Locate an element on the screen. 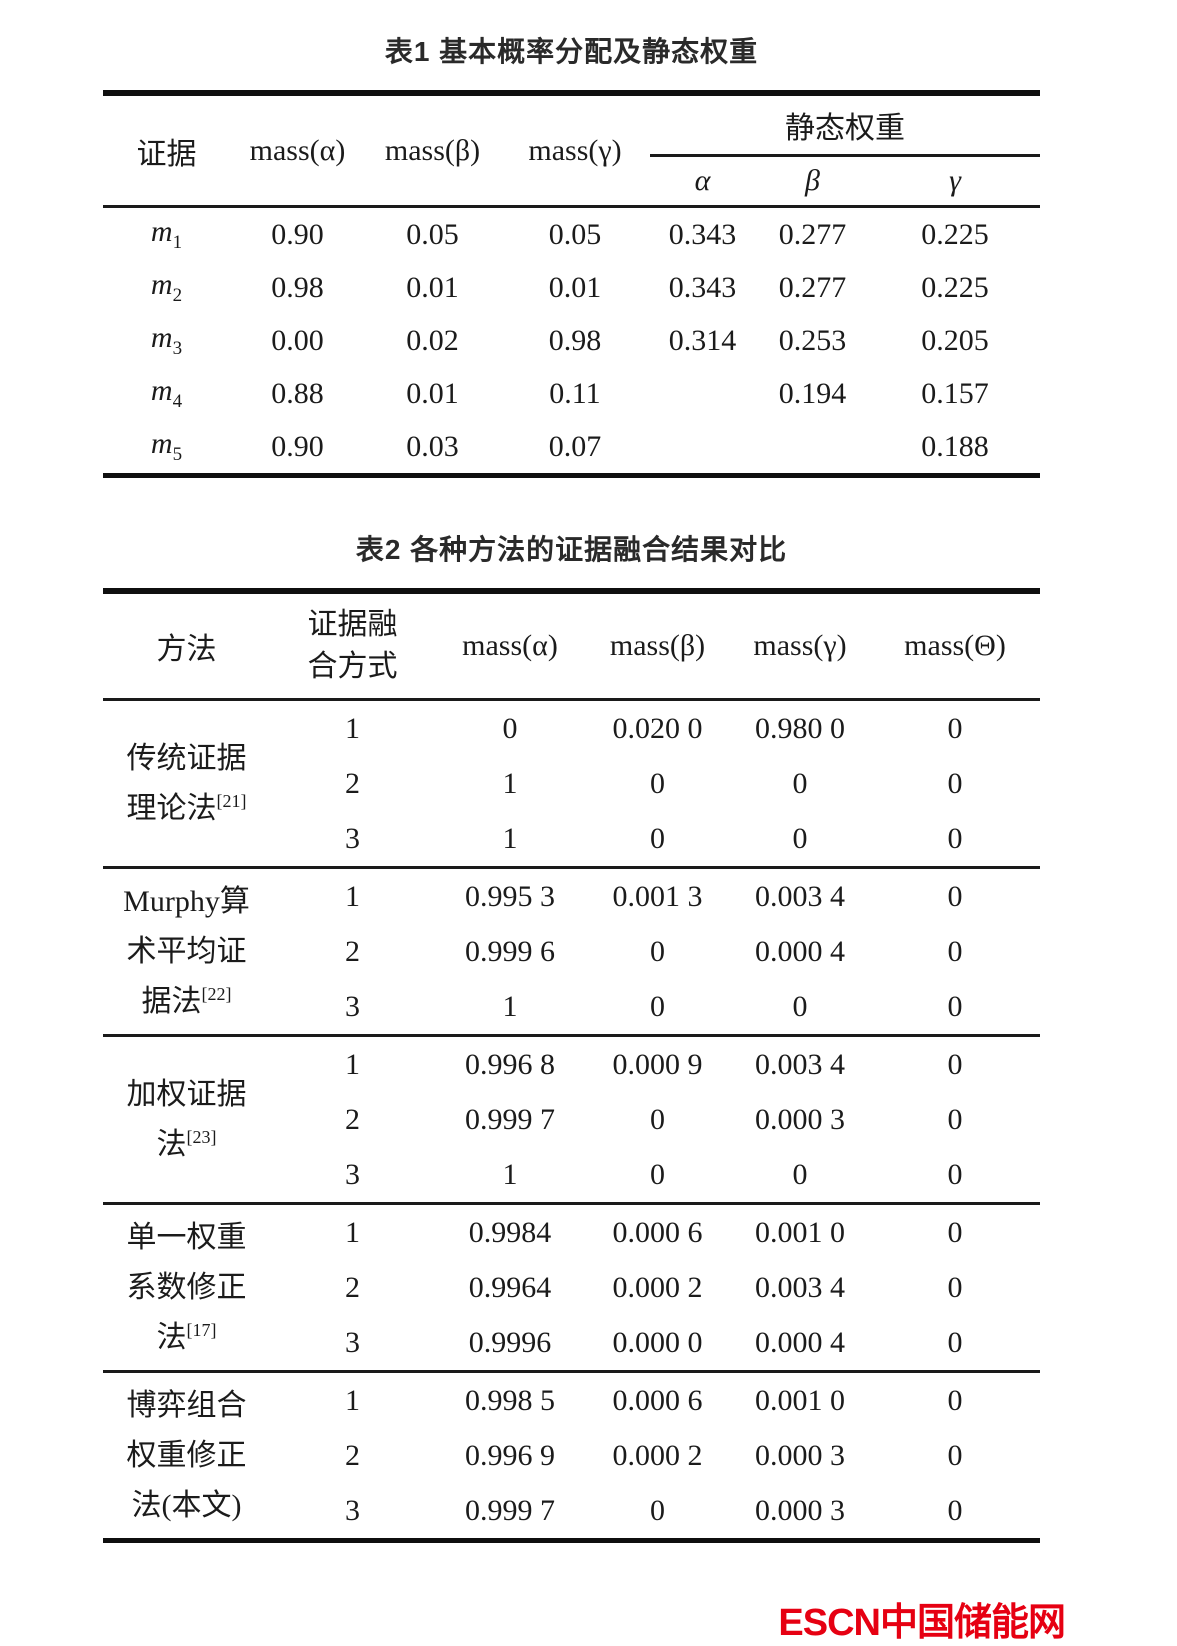  reference-superscript: [17] is located at coordinates (201, 1329).